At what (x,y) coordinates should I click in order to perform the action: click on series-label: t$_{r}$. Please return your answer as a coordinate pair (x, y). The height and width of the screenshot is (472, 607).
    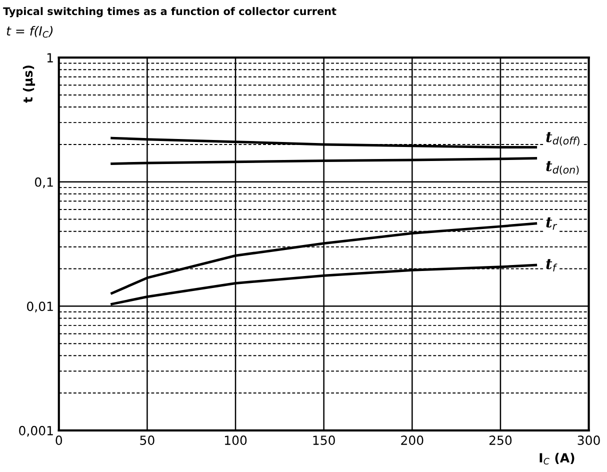
    Looking at the image, I should click on (552, 223).